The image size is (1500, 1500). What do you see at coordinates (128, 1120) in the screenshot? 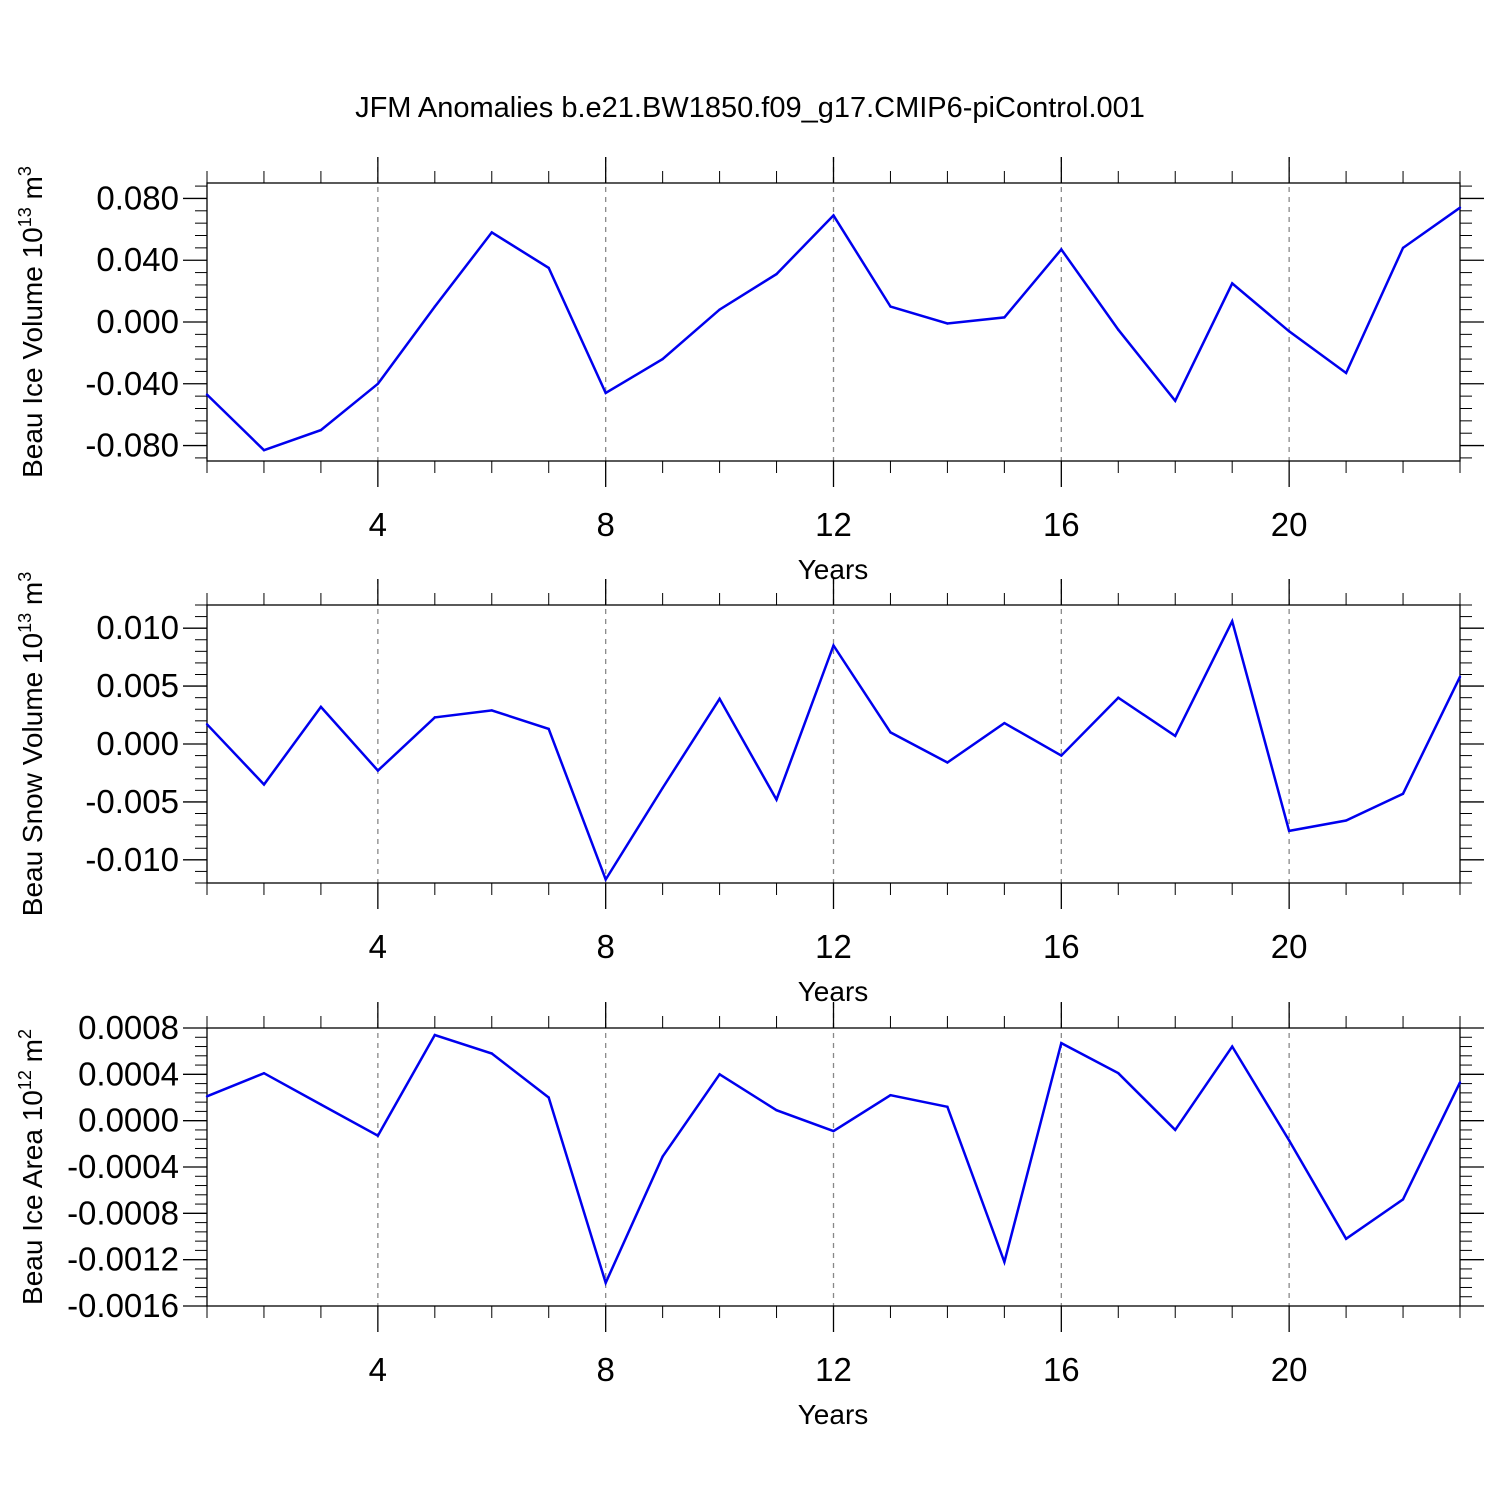
I see `y-tick-label: 0.0000` at bounding box center [128, 1120].